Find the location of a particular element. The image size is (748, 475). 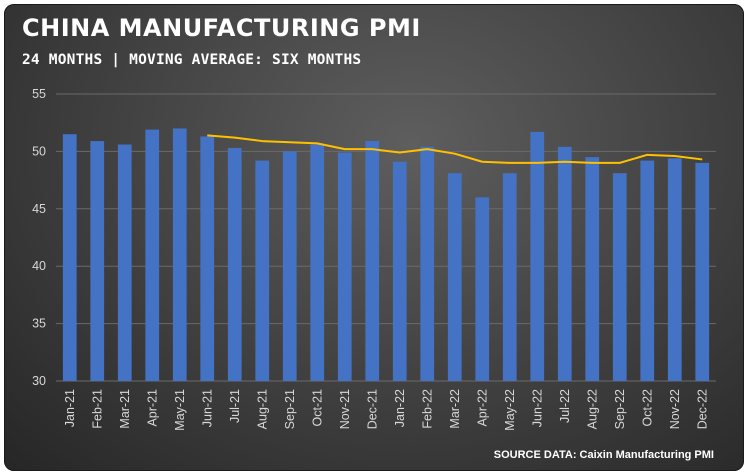

x-tick-label: Oct-22 is located at coordinates (647, 408).